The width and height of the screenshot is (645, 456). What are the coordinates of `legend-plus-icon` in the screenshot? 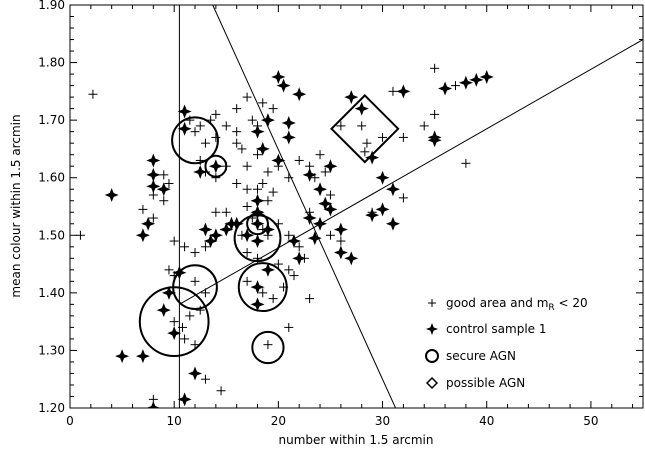 It's located at (432, 303).